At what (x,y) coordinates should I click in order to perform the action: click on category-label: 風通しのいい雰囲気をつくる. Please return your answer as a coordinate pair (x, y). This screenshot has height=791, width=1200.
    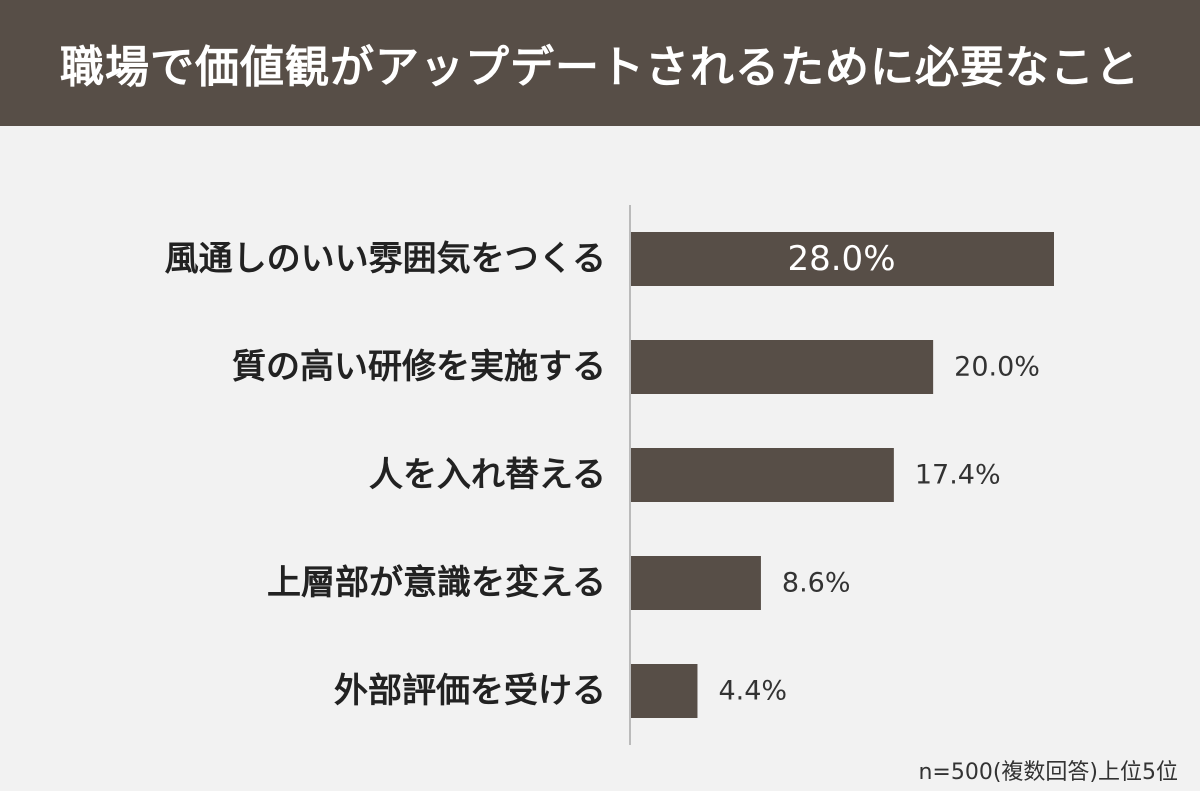
    Looking at the image, I should click on (385, 259).